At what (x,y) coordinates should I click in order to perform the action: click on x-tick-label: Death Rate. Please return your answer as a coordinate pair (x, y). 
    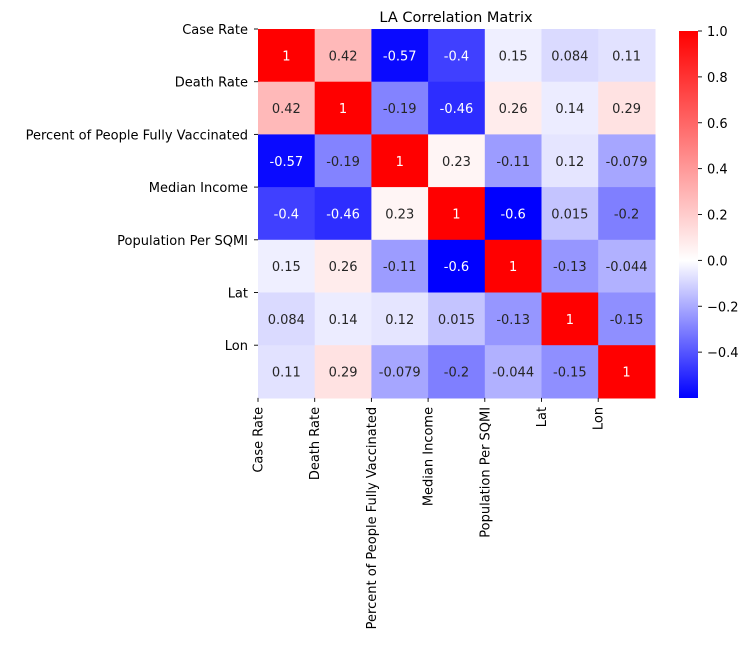
    Looking at the image, I should click on (315, 443).